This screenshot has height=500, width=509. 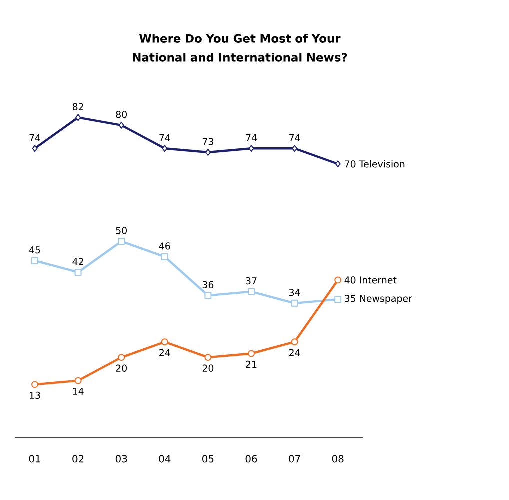 I want to click on x-tick-label: 04, so click(x=165, y=459).